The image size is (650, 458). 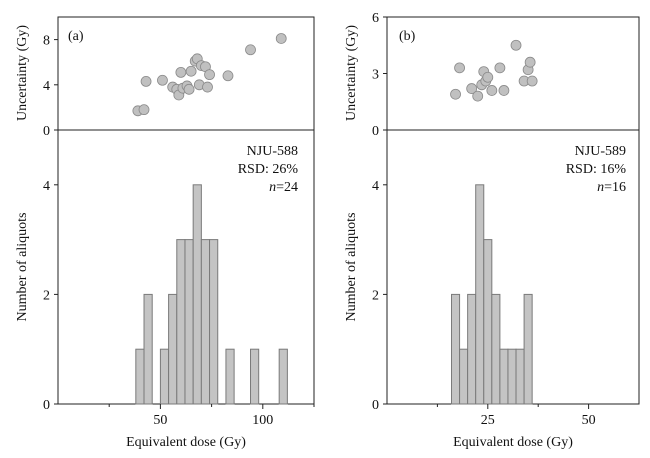 What do you see at coordinates (46, 131) in the screenshot?
I see `panel-a-scatter-ytick-label-0: 0` at bounding box center [46, 131].